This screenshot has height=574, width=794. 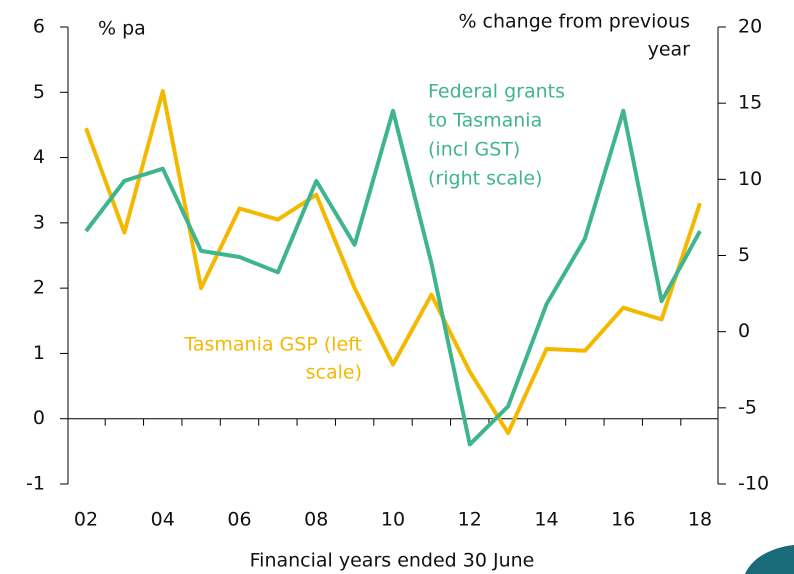 I want to click on y-tick-label: 1, so click(x=39, y=353).